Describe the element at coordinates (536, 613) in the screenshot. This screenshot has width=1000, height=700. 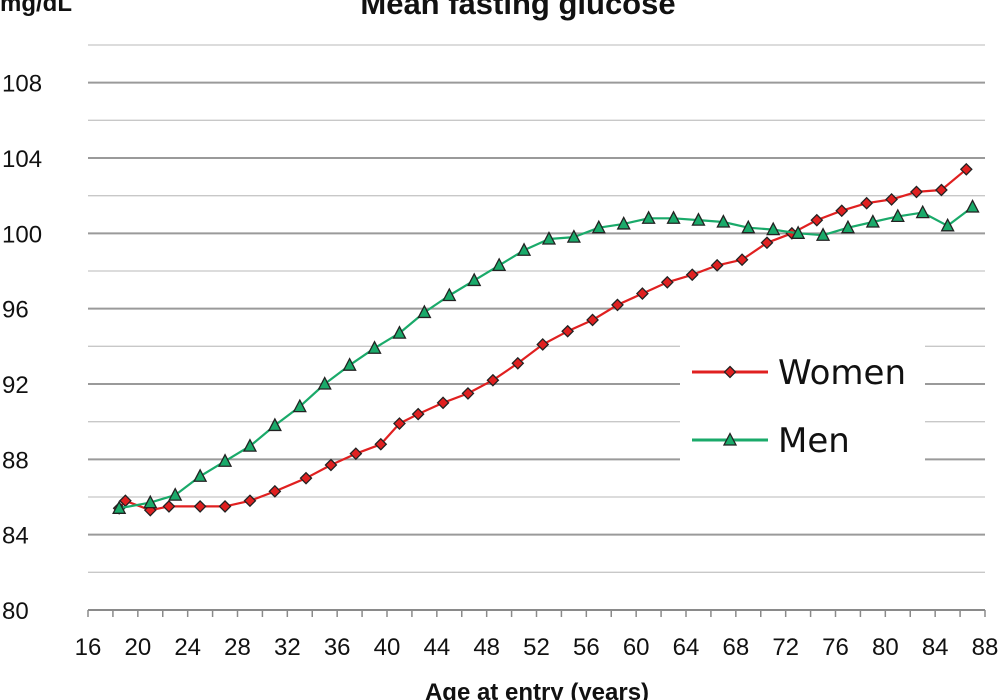
I see `x-axis` at that location.